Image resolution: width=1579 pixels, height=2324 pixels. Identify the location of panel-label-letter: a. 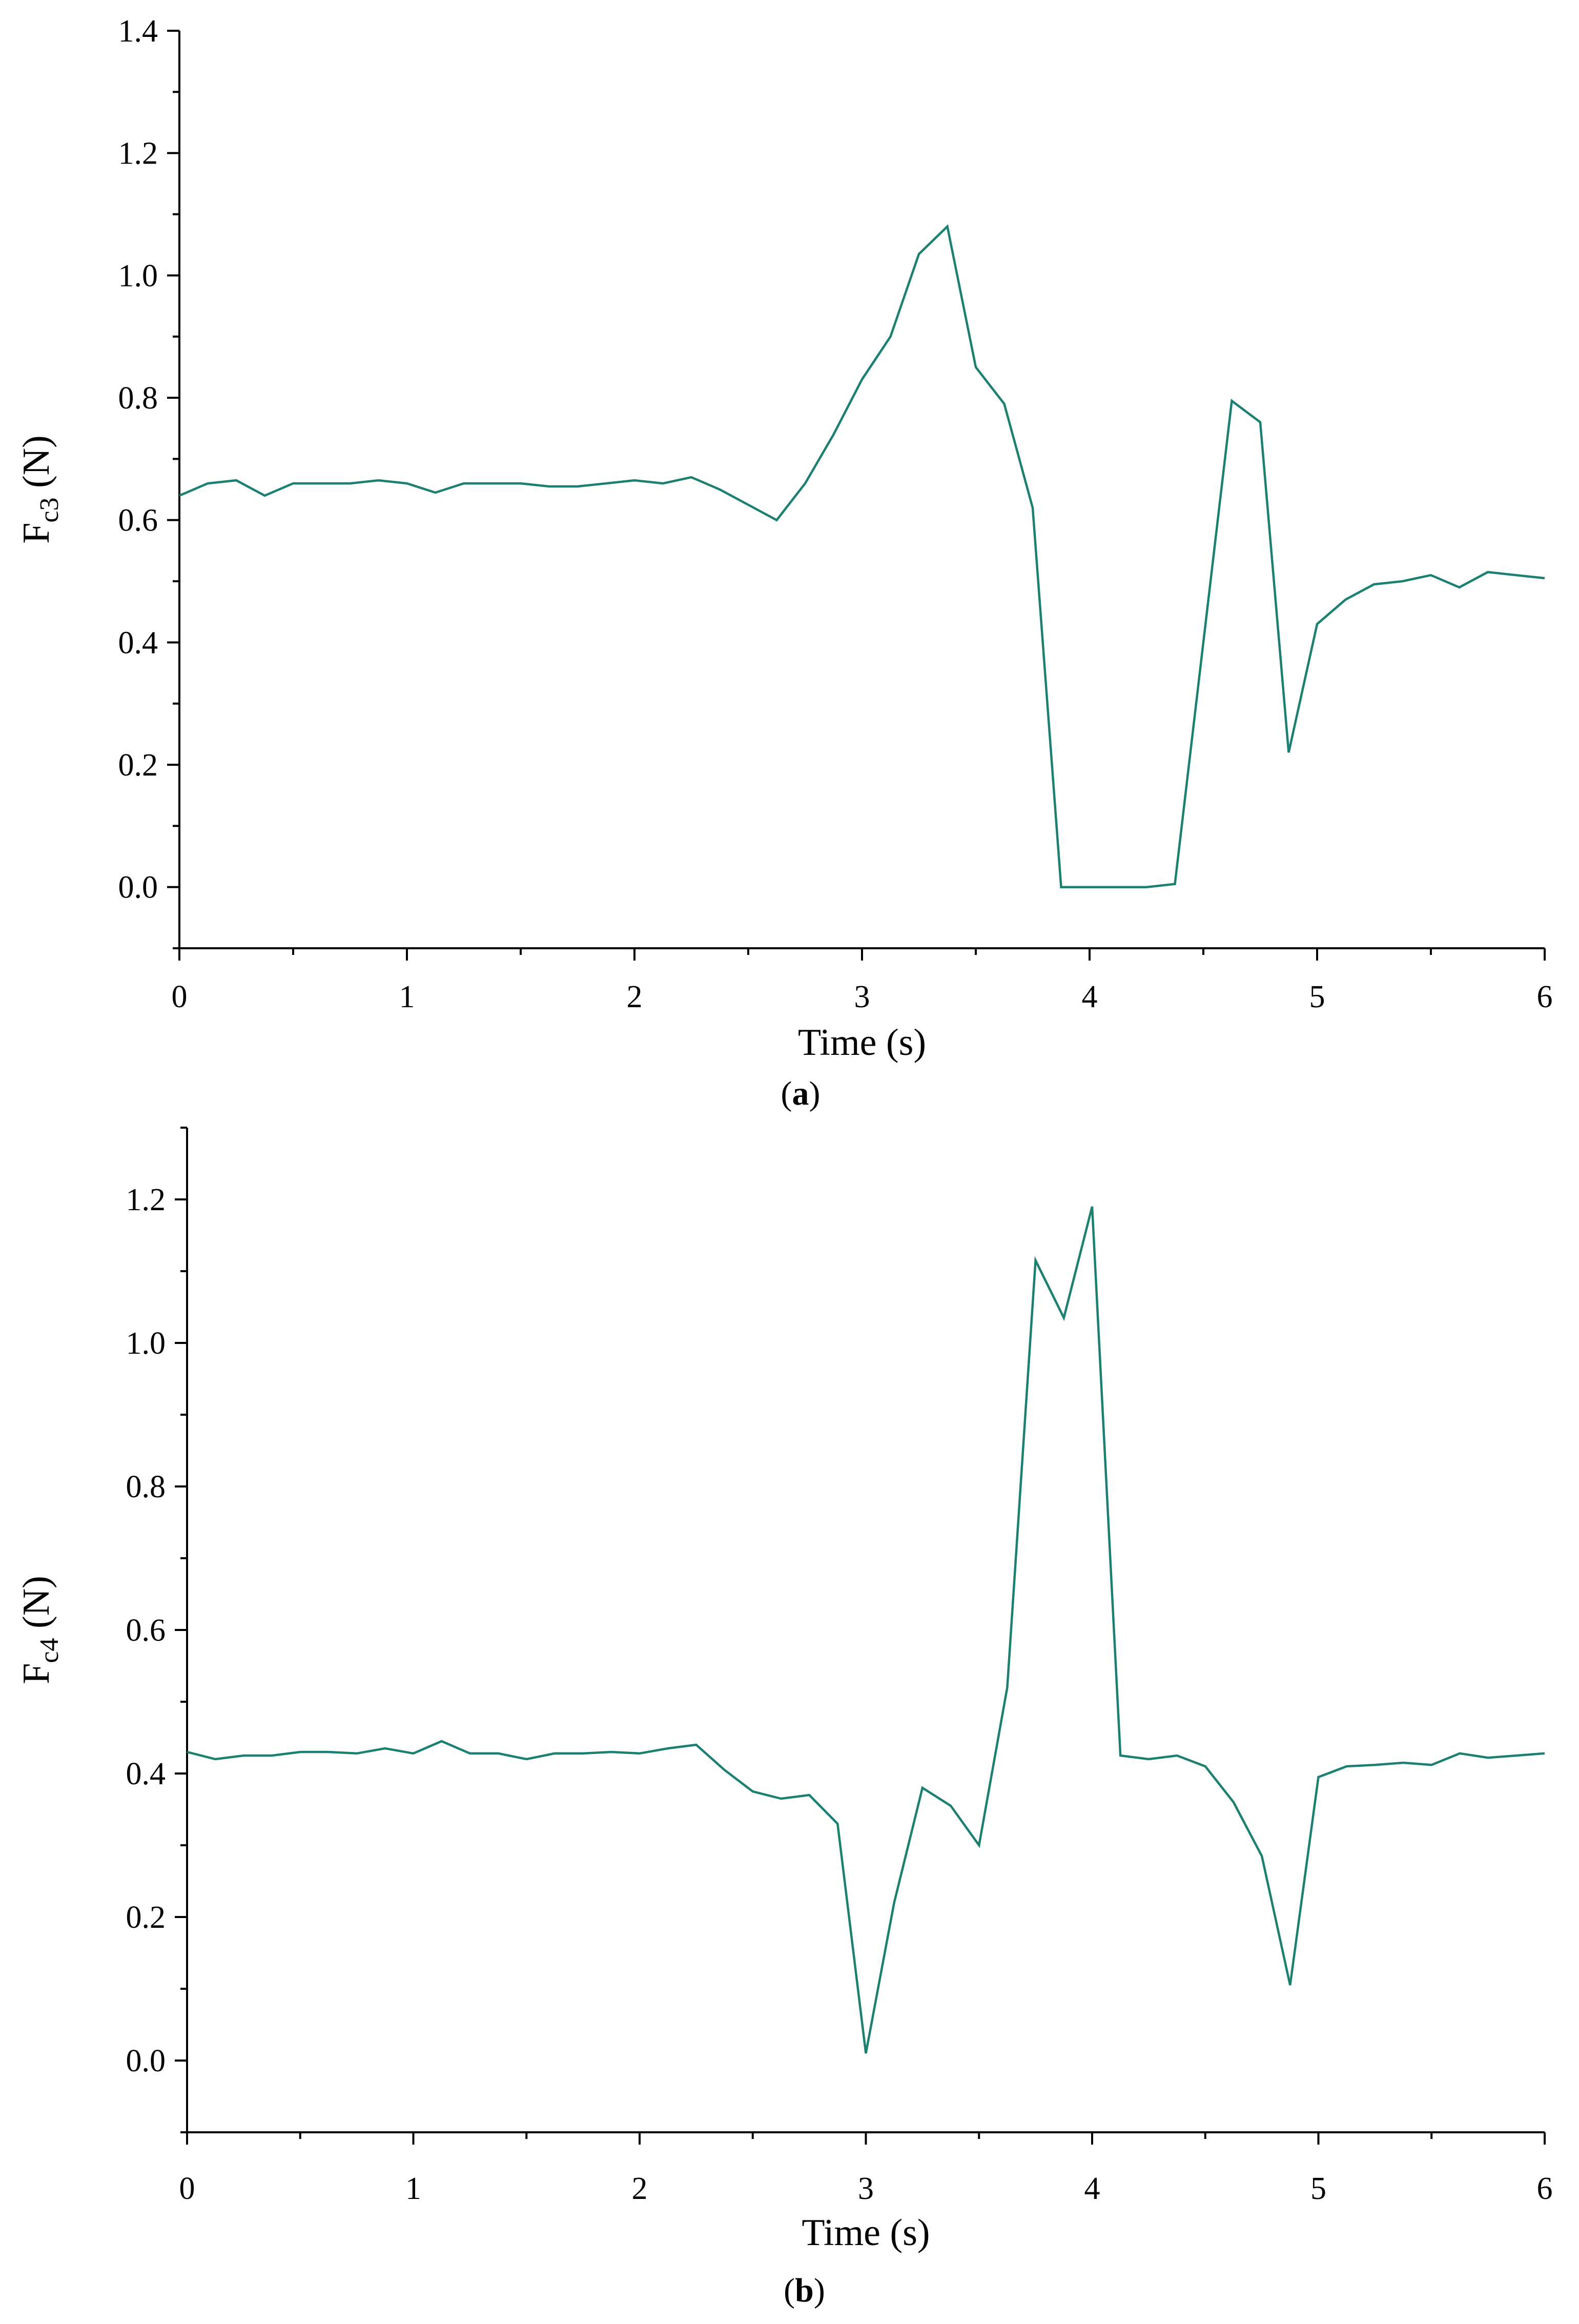
(800, 1093).